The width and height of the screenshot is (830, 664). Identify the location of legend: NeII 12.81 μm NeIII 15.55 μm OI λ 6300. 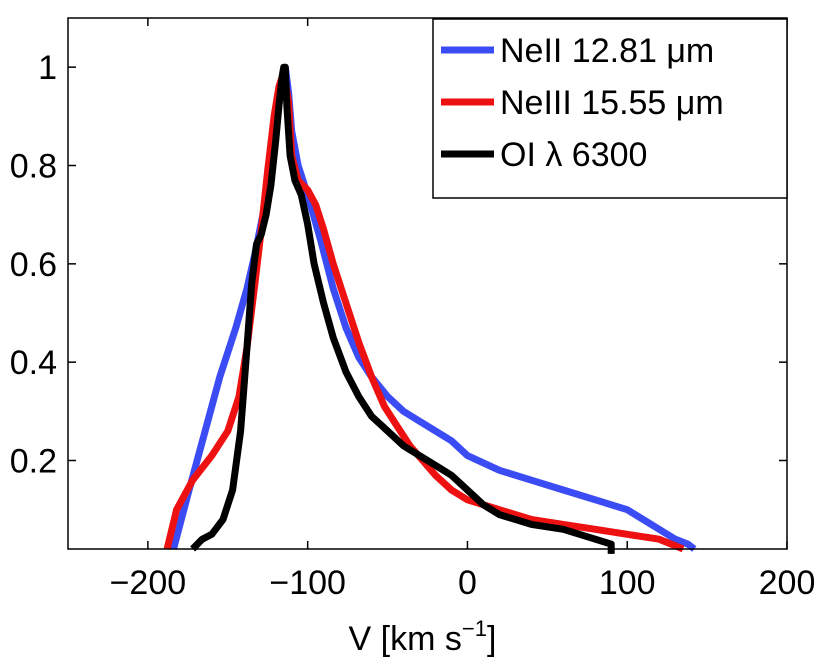
(610, 108).